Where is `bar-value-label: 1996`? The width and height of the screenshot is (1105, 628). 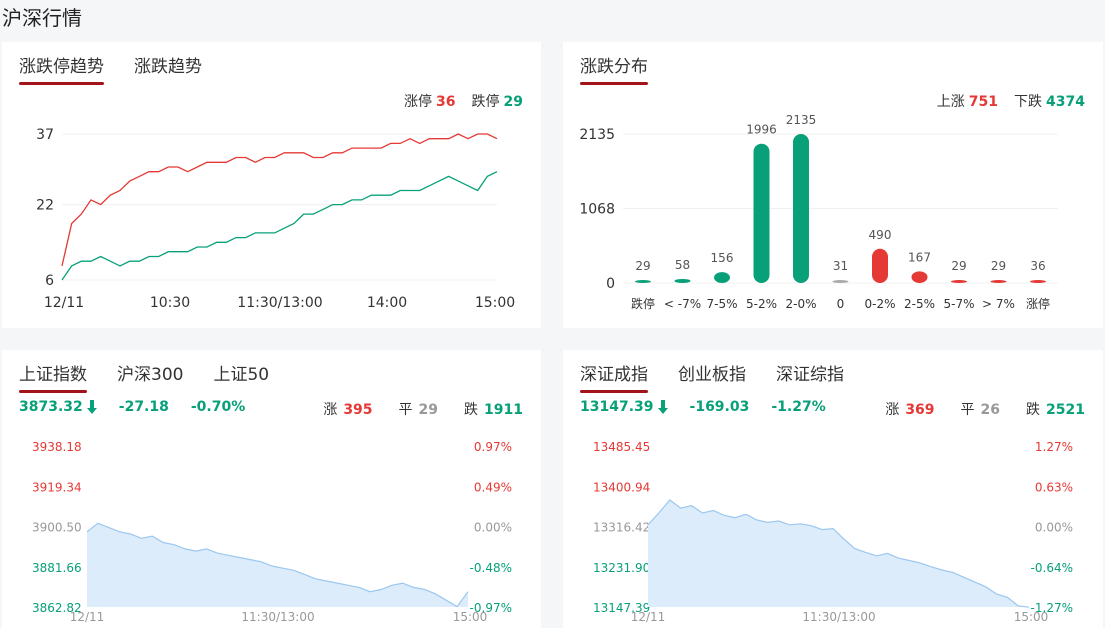 bar-value-label: 1996 is located at coordinates (761, 130).